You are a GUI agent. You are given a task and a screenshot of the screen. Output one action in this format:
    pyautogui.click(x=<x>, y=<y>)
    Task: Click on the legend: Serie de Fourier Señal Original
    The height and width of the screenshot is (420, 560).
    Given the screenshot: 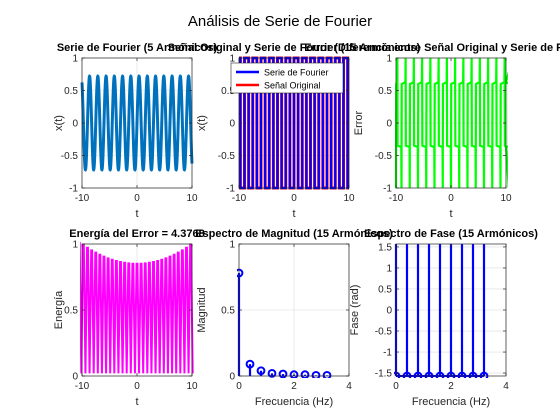 What is the action you would take?
    pyautogui.click(x=287, y=78)
    